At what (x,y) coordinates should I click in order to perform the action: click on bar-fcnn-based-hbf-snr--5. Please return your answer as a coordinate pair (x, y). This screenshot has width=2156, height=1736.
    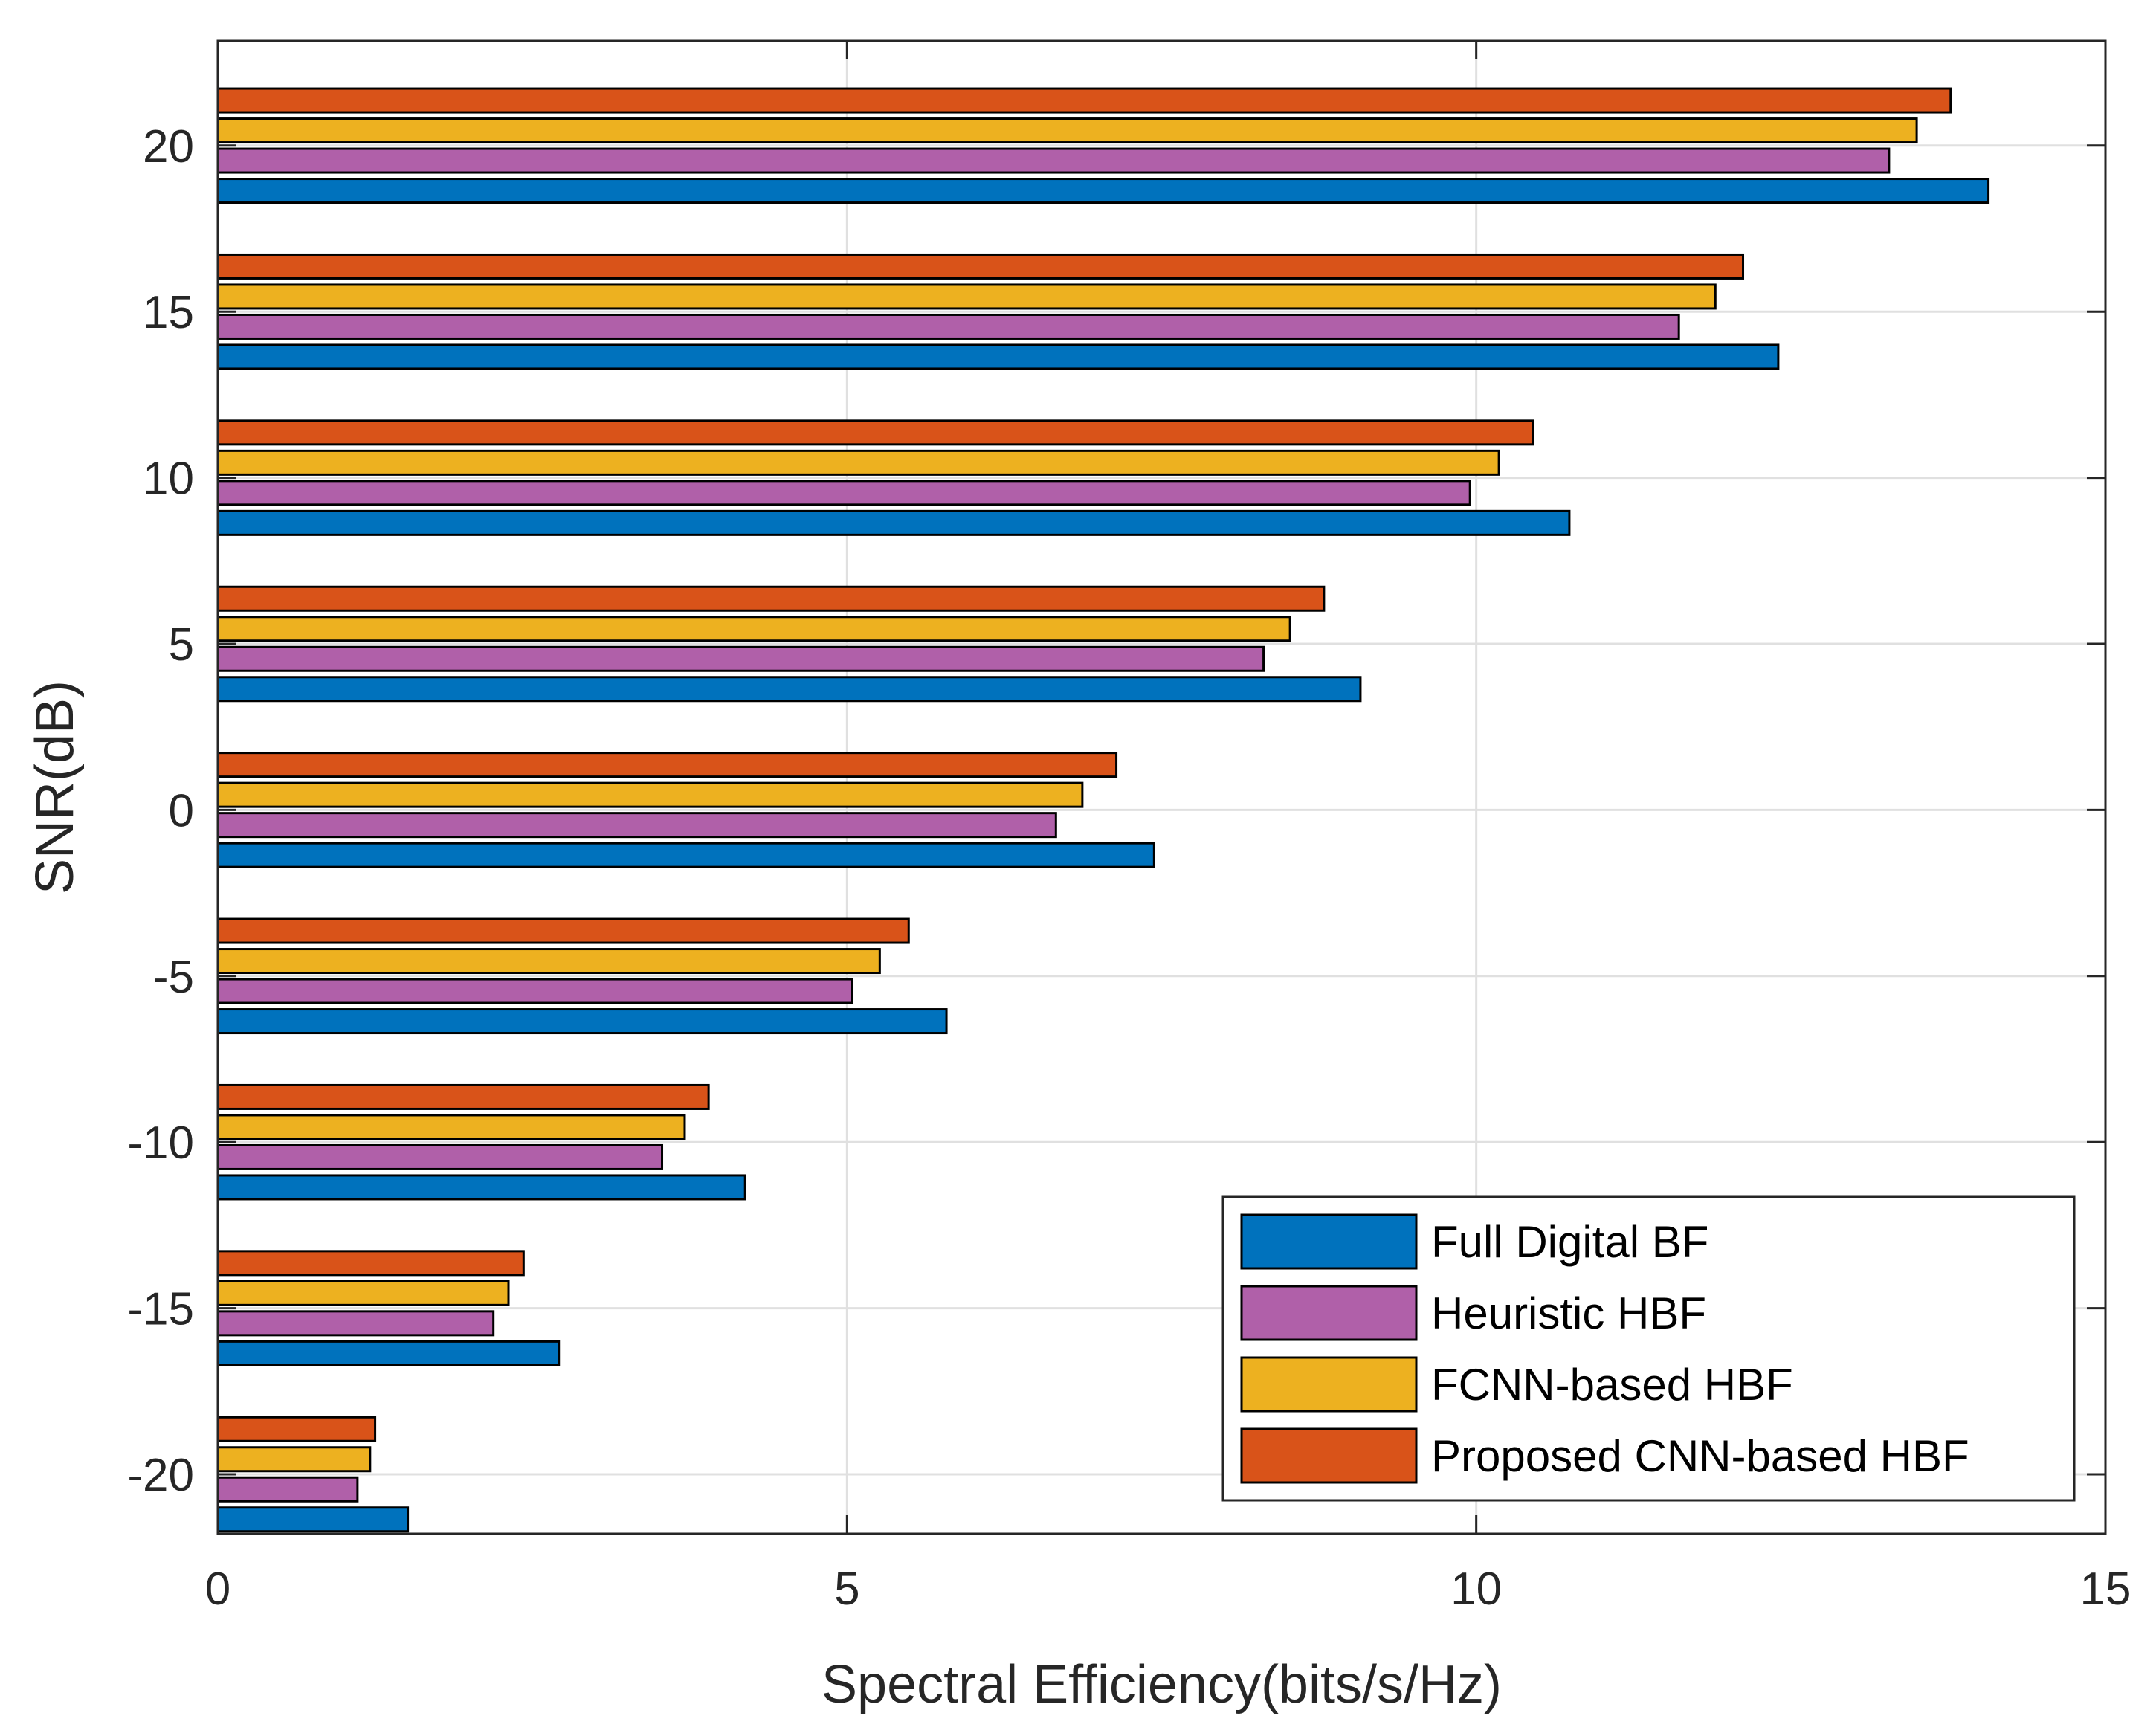
    Looking at the image, I should click on (548, 961).